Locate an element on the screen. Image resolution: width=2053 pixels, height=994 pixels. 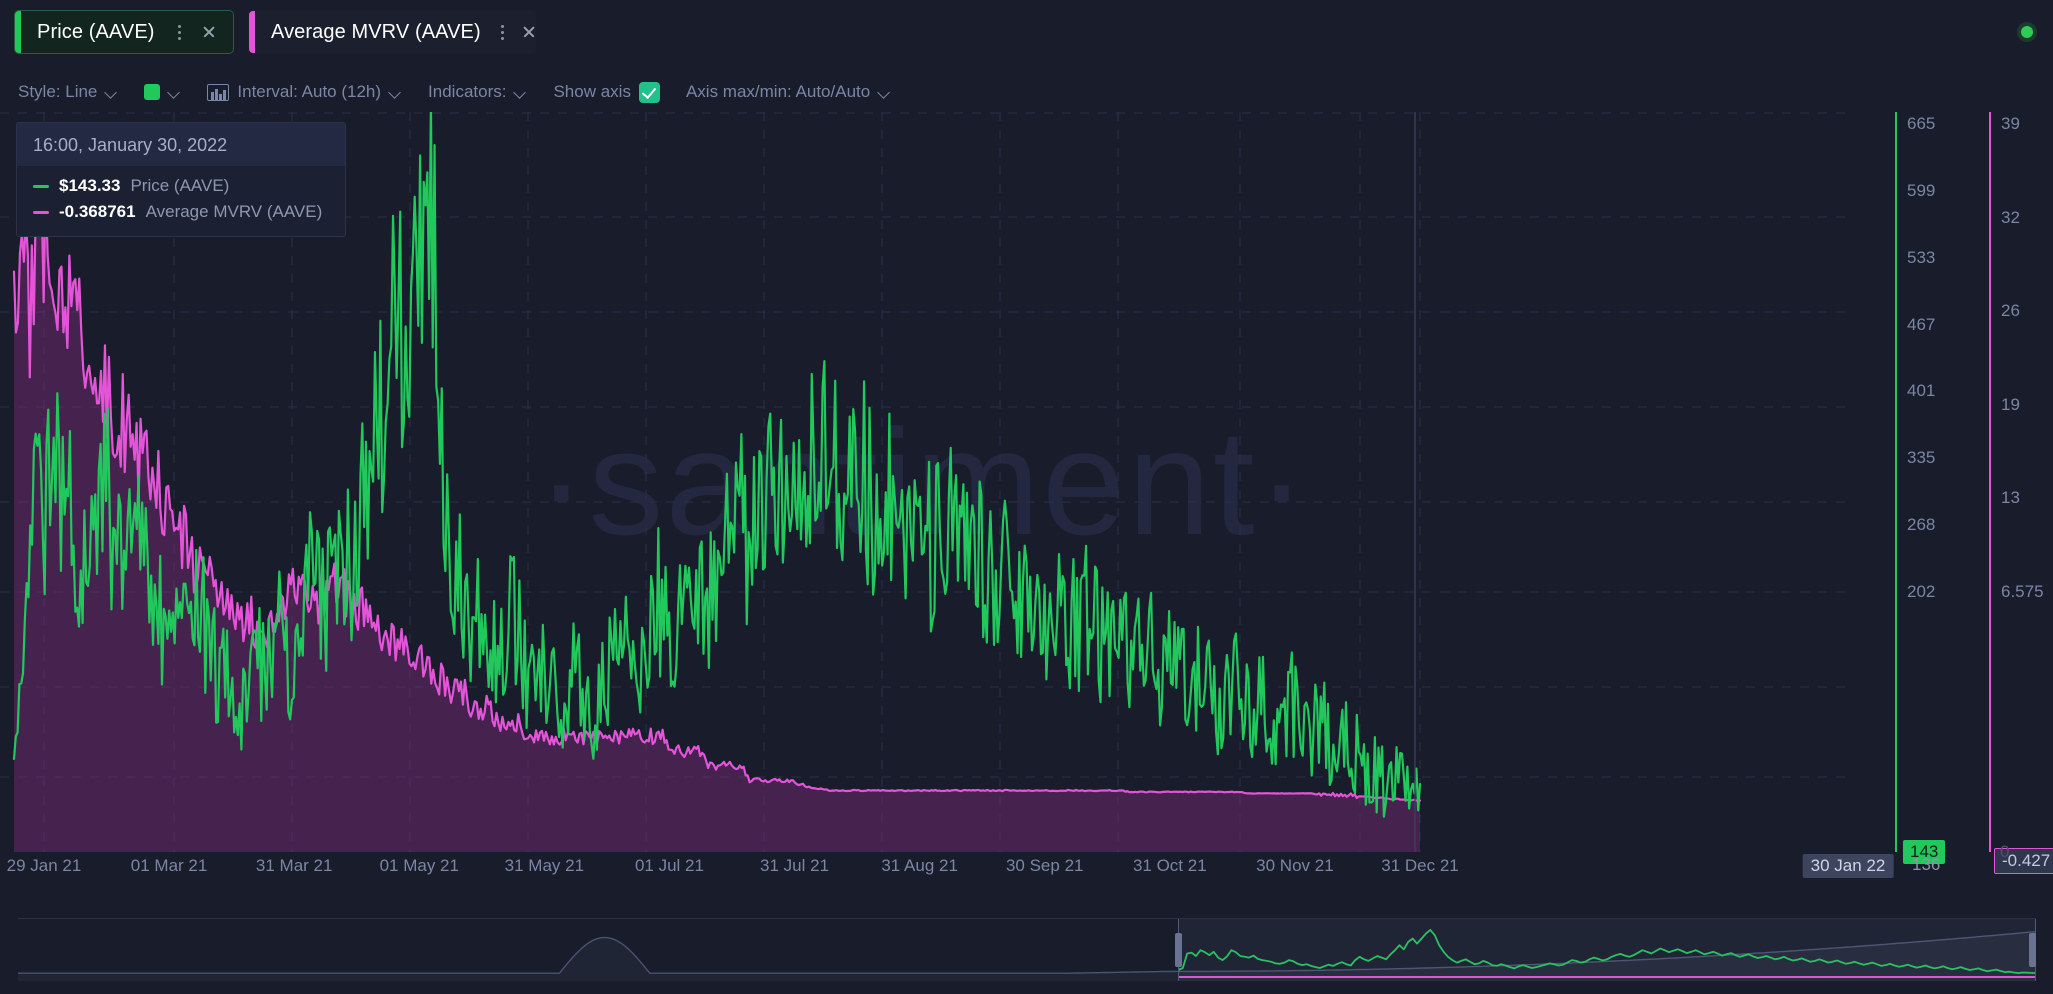
axis-tick: 533 is located at coordinates (1921, 257).